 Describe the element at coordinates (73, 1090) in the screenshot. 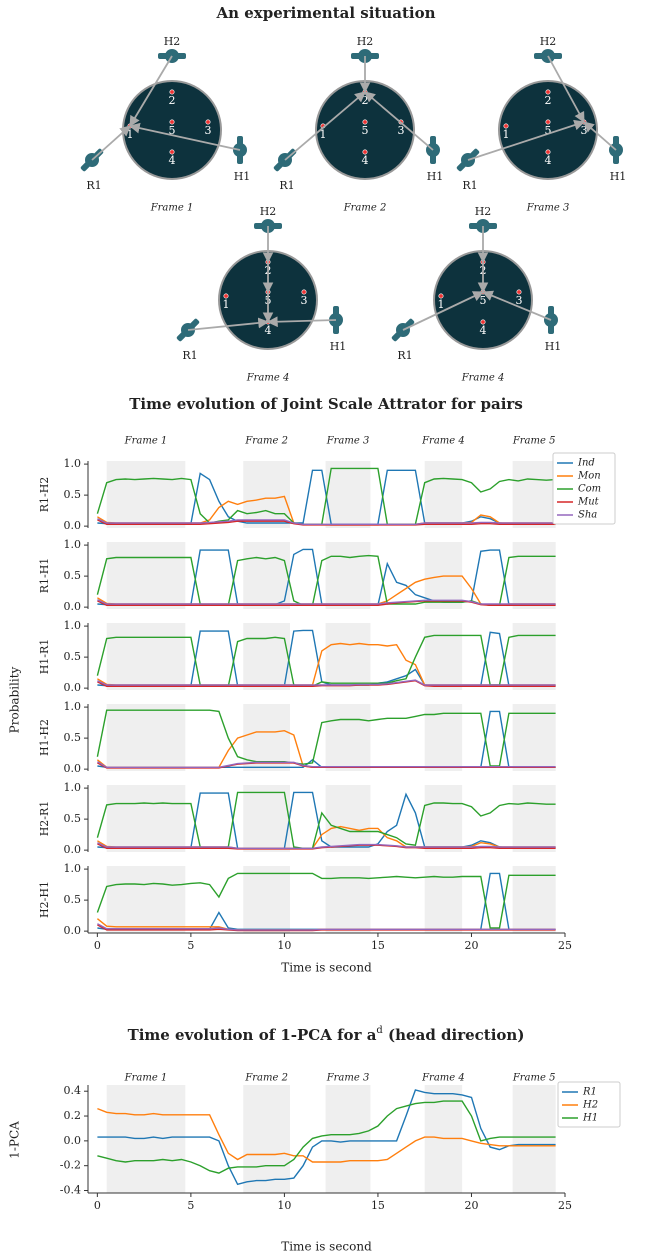

I see `y-tick-label: 0.4` at that location.